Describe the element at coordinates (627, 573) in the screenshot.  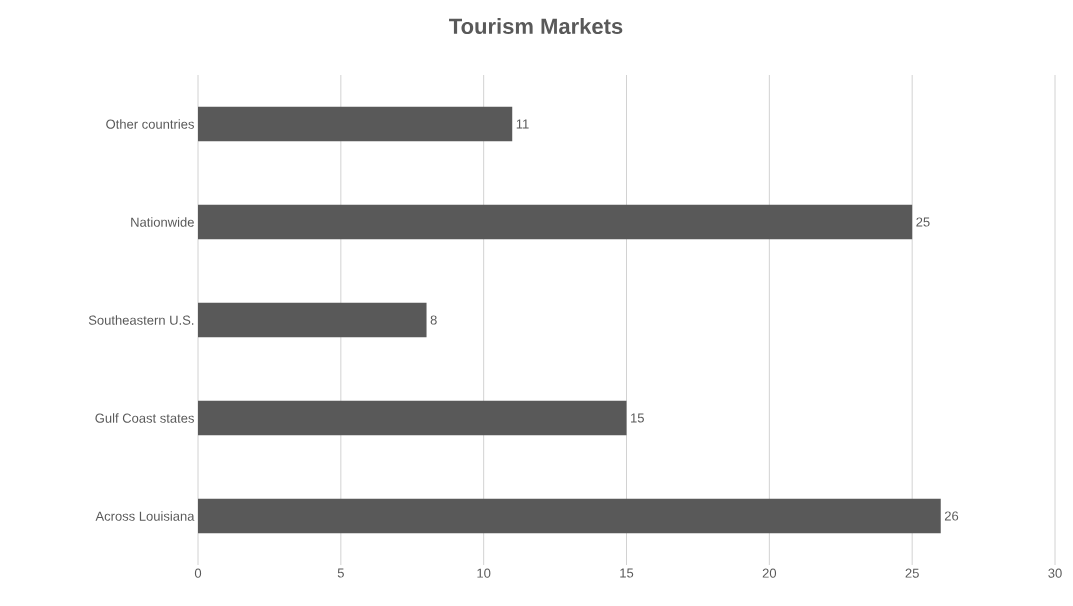
I see `x-tick-label: 15` at that location.